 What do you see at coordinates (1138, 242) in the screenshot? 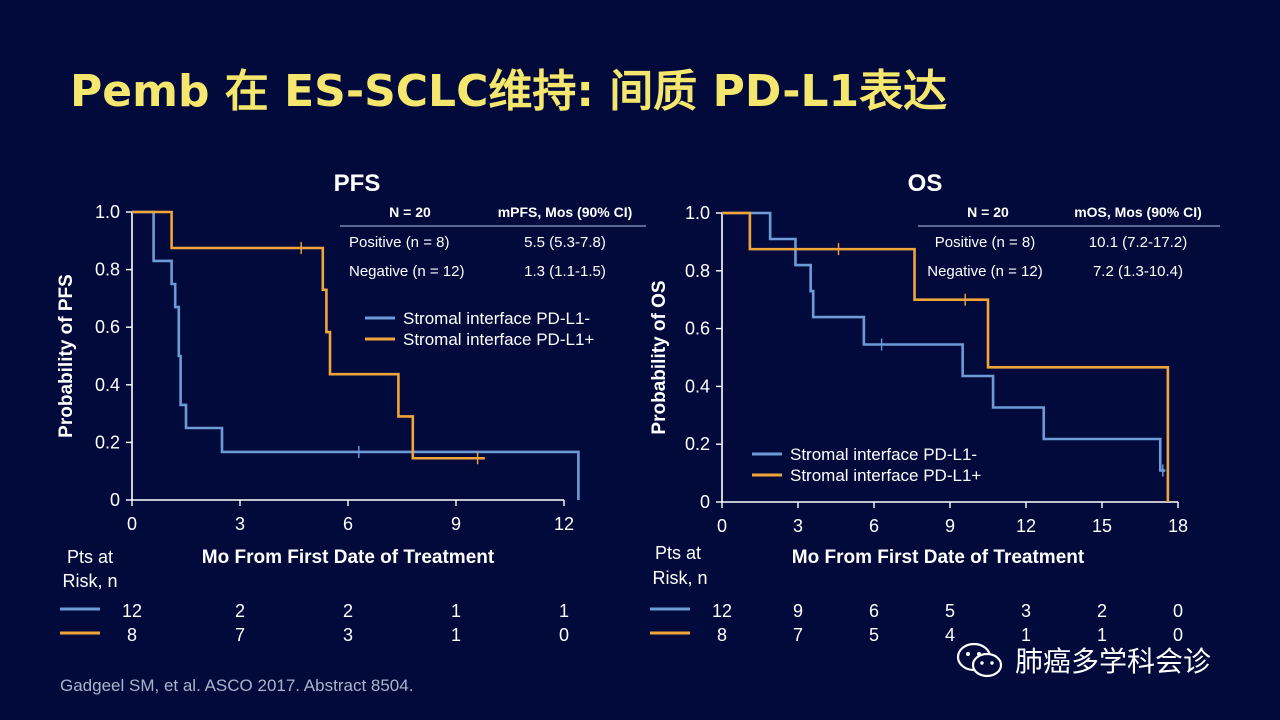
I see `chart2-stats-cell: 10.1 (7.2-17.2)` at bounding box center [1138, 242].